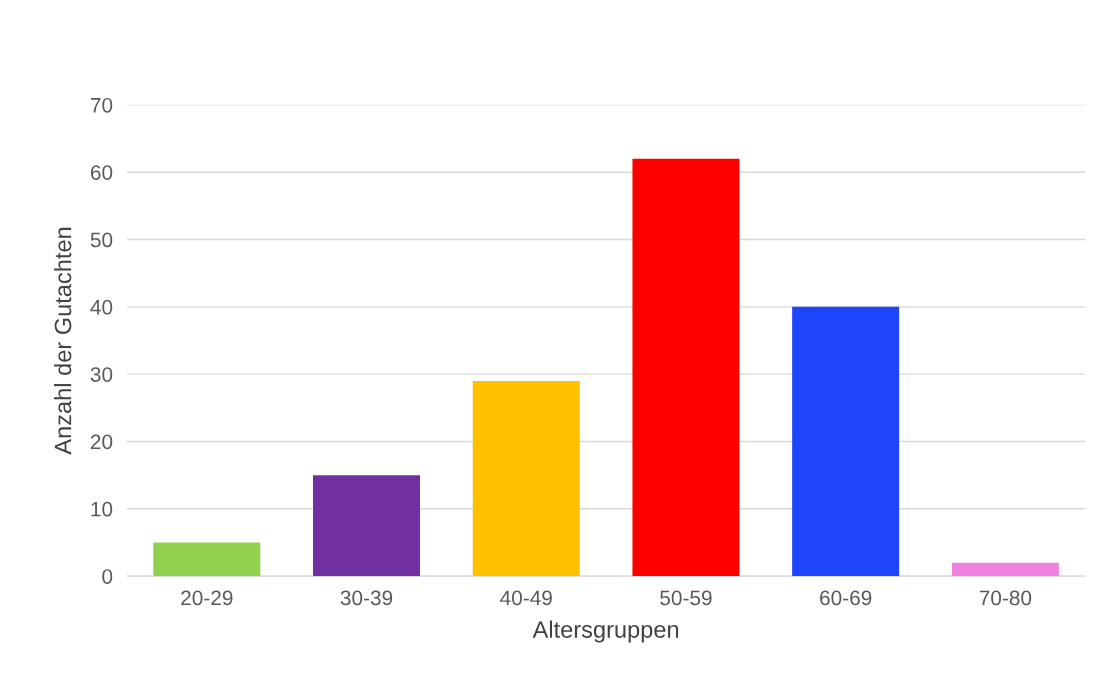 The image size is (1104, 681). I want to click on y-tick-label: 50, so click(101, 240).